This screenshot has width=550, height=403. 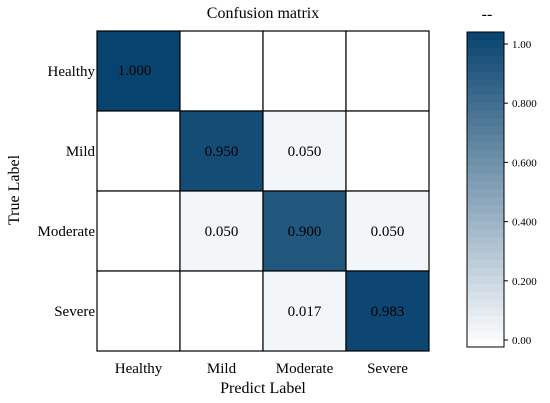 What do you see at coordinates (522, 45) in the screenshot?
I see `colorbar-tick-label: 1.00` at bounding box center [522, 45].